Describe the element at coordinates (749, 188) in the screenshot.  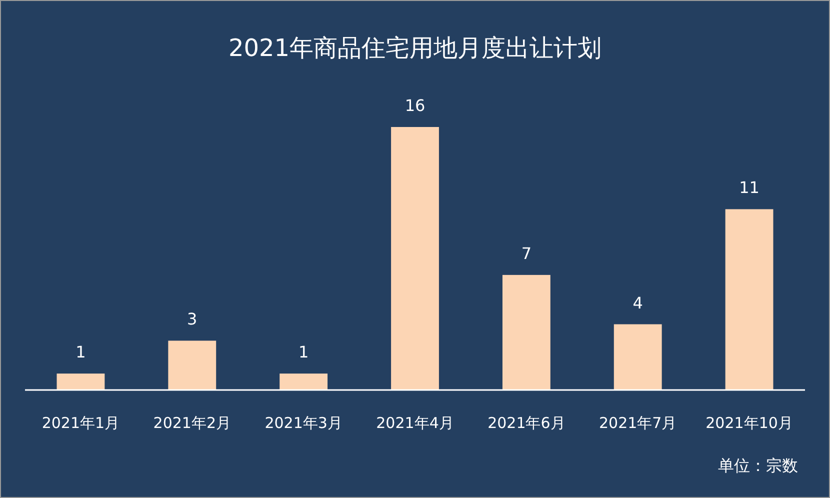
I see `data-label: 11` at that location.